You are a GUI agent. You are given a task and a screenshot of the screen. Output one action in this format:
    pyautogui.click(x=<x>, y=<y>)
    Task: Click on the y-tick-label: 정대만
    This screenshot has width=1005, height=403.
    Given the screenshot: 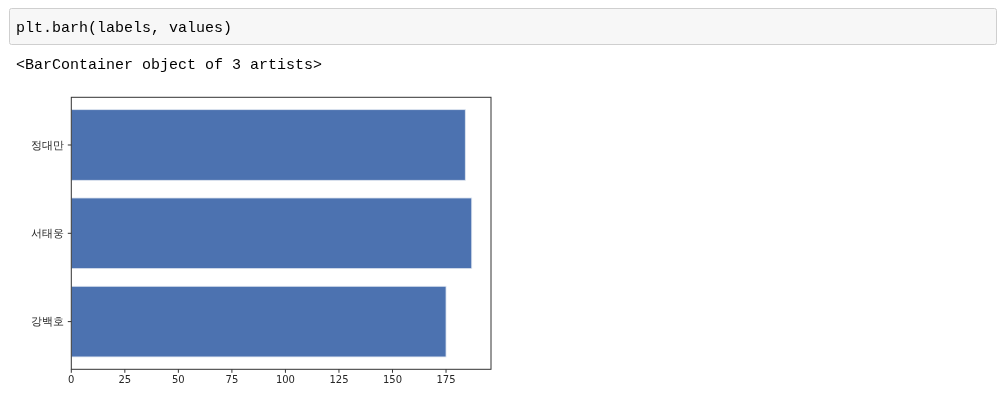 What is the action you would take?
    pyautogui.click(x=48, y=145)
    